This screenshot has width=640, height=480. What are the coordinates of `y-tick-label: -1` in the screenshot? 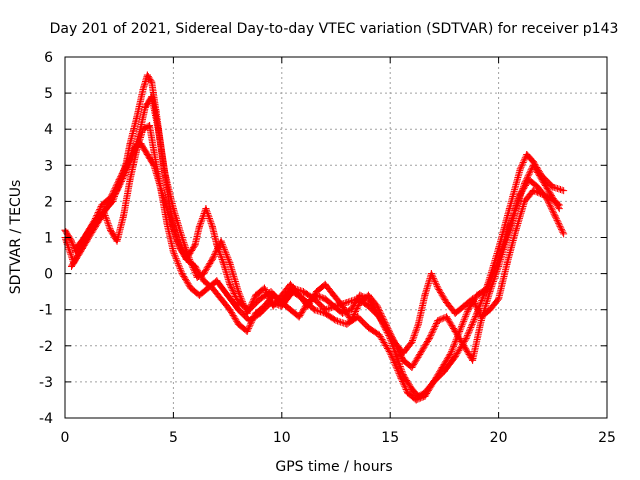 It's located at (46, 311).